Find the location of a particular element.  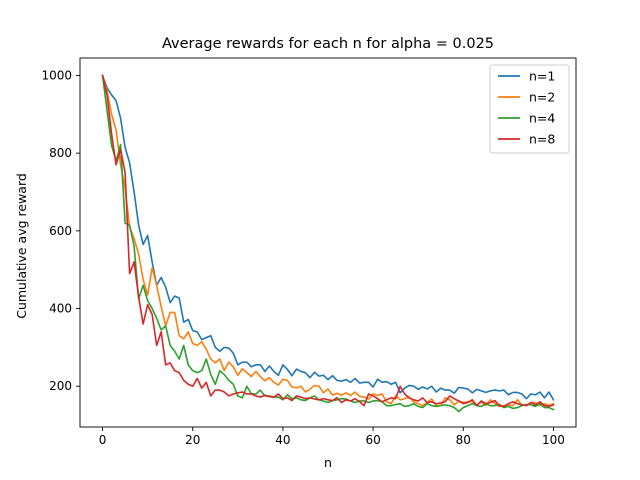

x-tick-label: 100 is located at coordinates (553, 440).